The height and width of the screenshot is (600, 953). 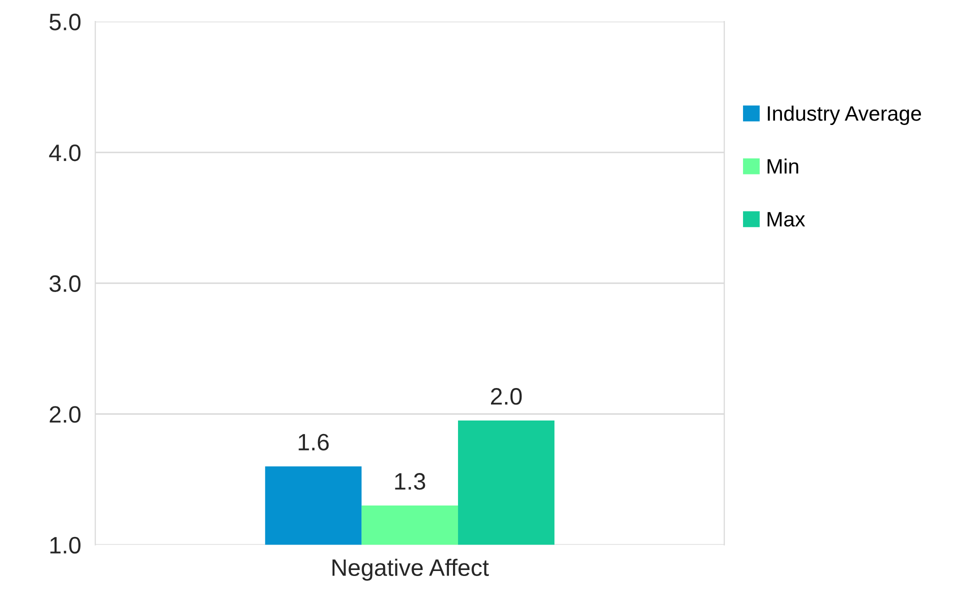 What do you see at coordinates (64, 153) in the screenshot?
I see `y-tick-label: 4.0` at bounding box center [64, 153].